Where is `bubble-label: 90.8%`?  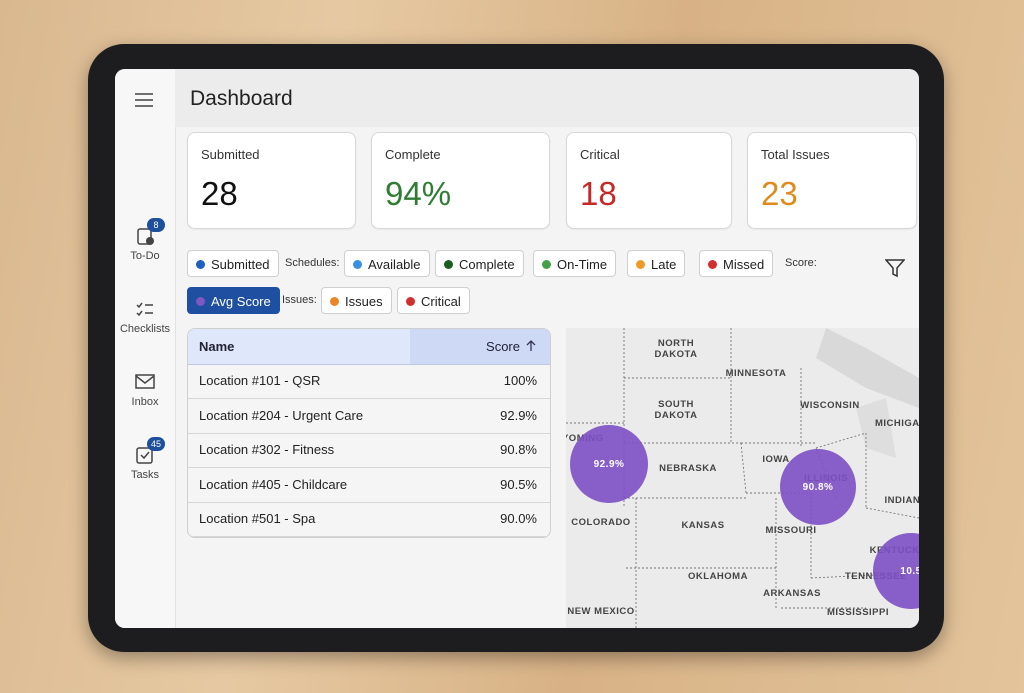 bubble-label: 90.8% is located at coordinates (818, 487).